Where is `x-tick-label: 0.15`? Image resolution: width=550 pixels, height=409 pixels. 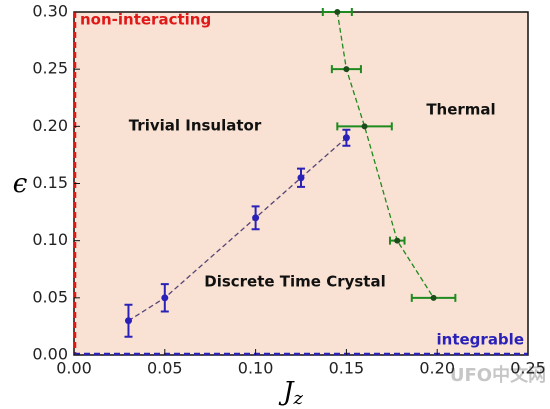 x-tick-label: 0.15 is located at coordinates (347, 368).